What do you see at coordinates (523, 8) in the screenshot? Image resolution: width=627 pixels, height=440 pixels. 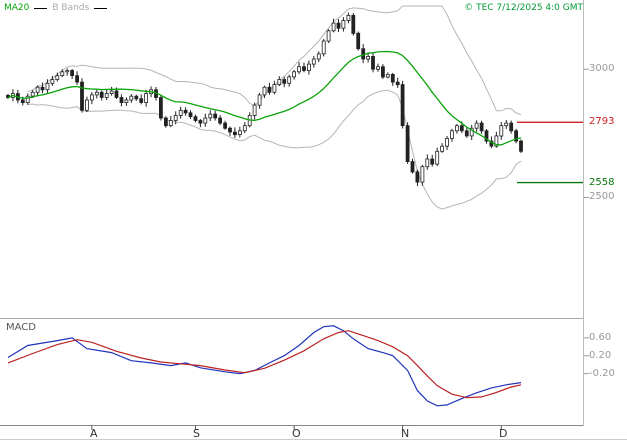 I see `copyright-text: © TEC 7/12/2025 4:0 GMT` at bounding box center [523, 8].